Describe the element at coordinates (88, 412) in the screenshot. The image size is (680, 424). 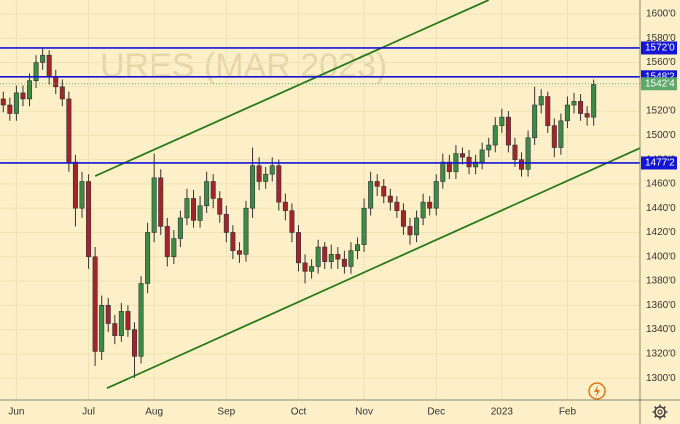
I see `x-tick-label: Jul` at that location.